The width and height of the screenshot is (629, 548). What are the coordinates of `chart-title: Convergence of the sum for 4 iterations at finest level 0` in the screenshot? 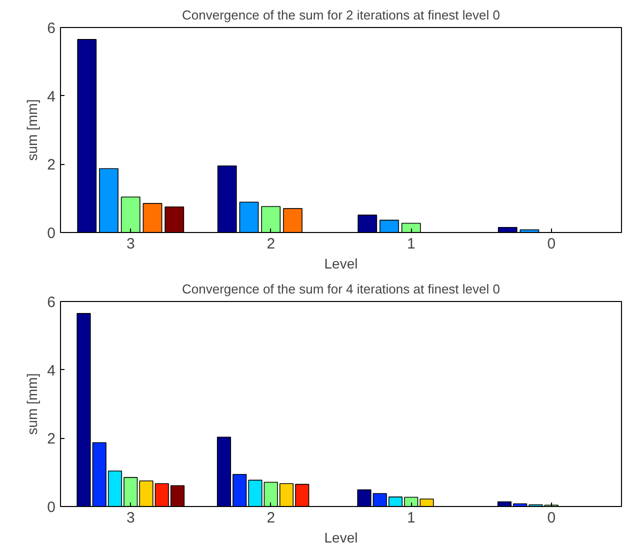 It's located at (341, 289).